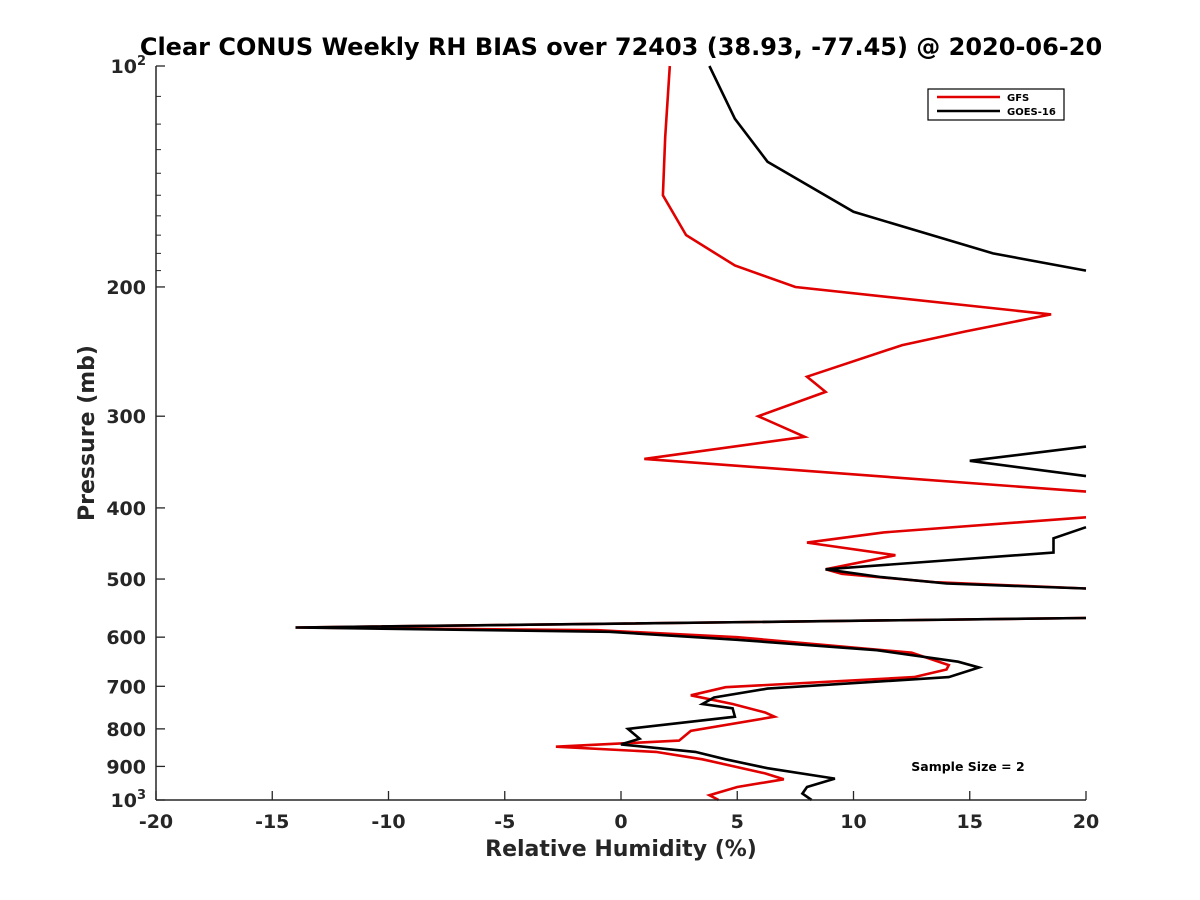 This screenshot has height=900, width=1200. I want to click on y-tick-label: 900, so click(126, 767).